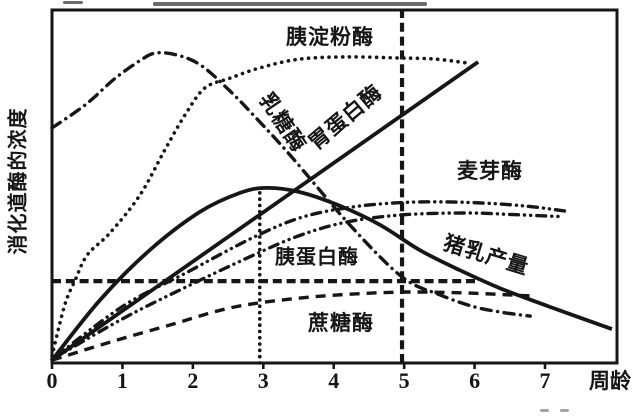 This screenshot has width=640, height=416. I want to click on curve-label-pancreatic-amylase: 胰淀粉酶, so click(330, 37).